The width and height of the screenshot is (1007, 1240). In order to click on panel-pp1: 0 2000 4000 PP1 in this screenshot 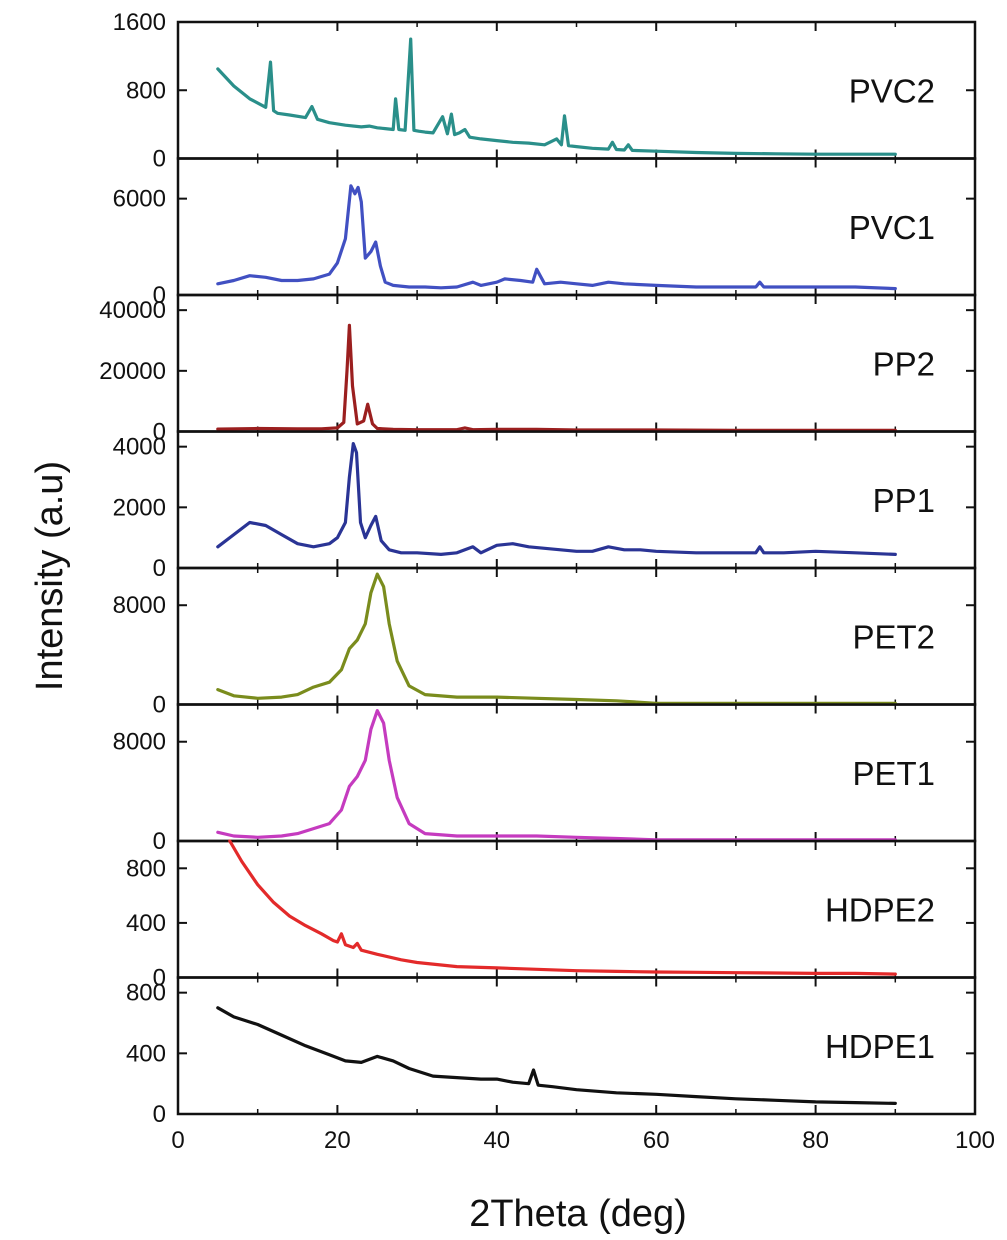, I will do `click(545, 506)`.